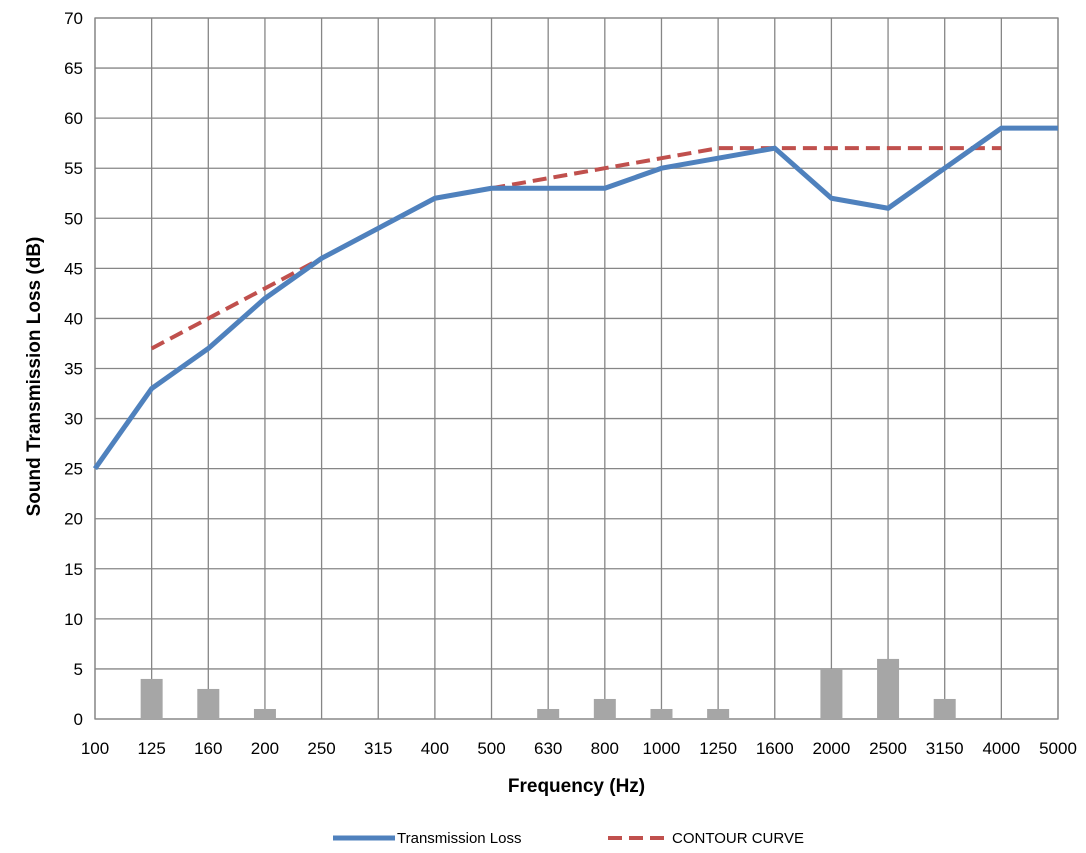 Image resolution: width=1086 pixels, height=853 pixels. What do you see at coordinates (945, 748) in the screenshot?
I see `x-tick-label: 3150` at bounding box center [945, 748].